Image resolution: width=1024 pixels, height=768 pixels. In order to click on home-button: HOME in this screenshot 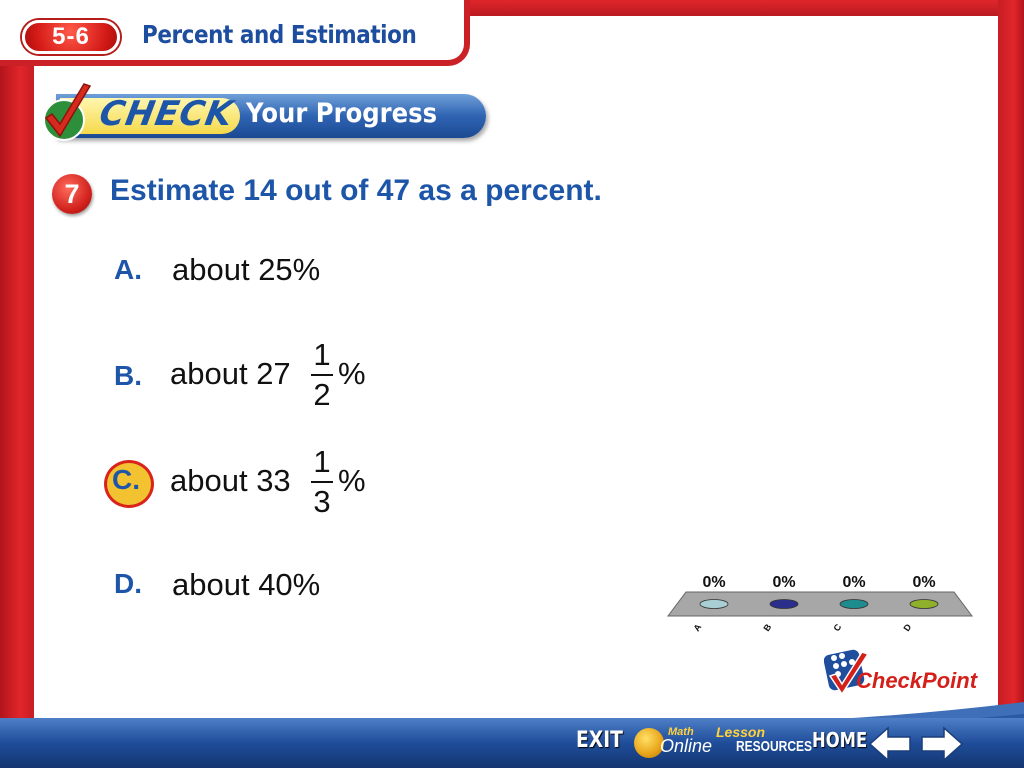, I will do `click(840, 740)`.